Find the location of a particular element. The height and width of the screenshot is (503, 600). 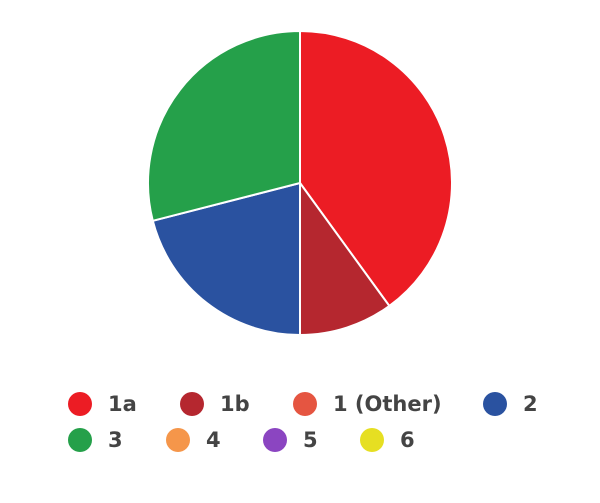

legend-label: 3 is located at coordinates (115, 440).